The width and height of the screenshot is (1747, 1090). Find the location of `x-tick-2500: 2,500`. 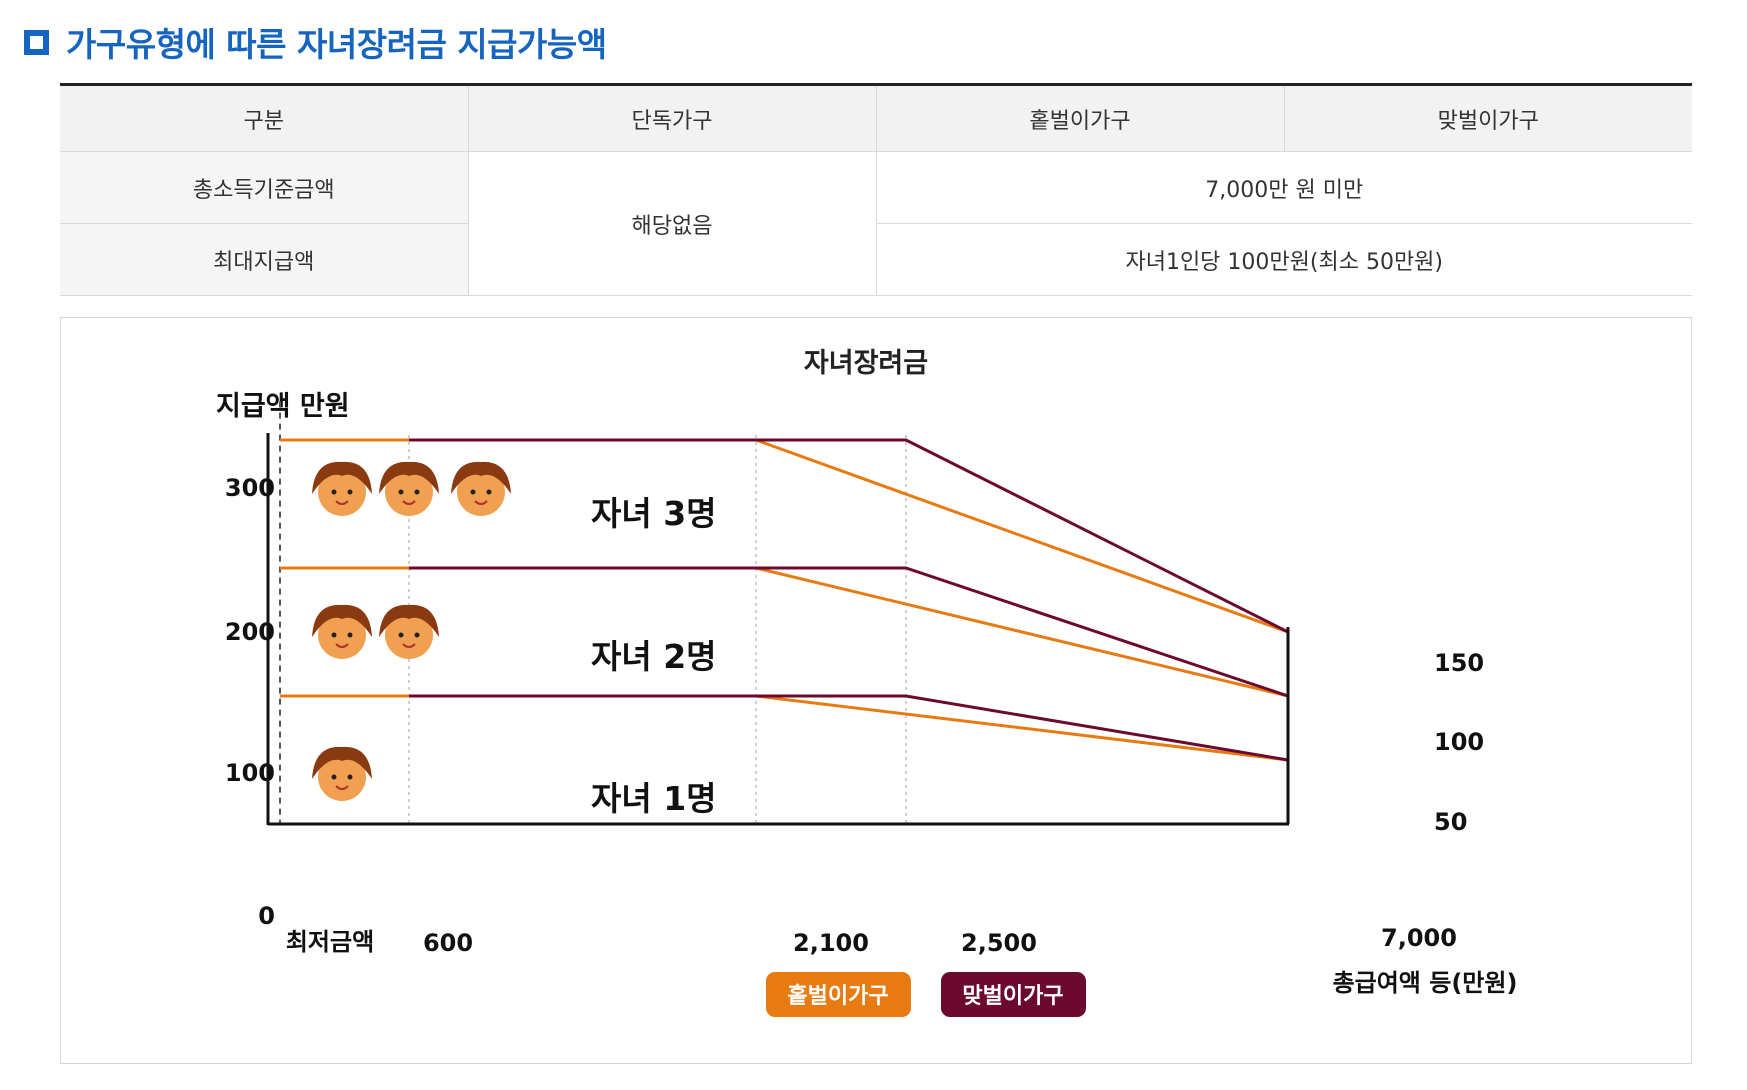

x-tick-2500: 2,500 is located at coordinates (999, 943).